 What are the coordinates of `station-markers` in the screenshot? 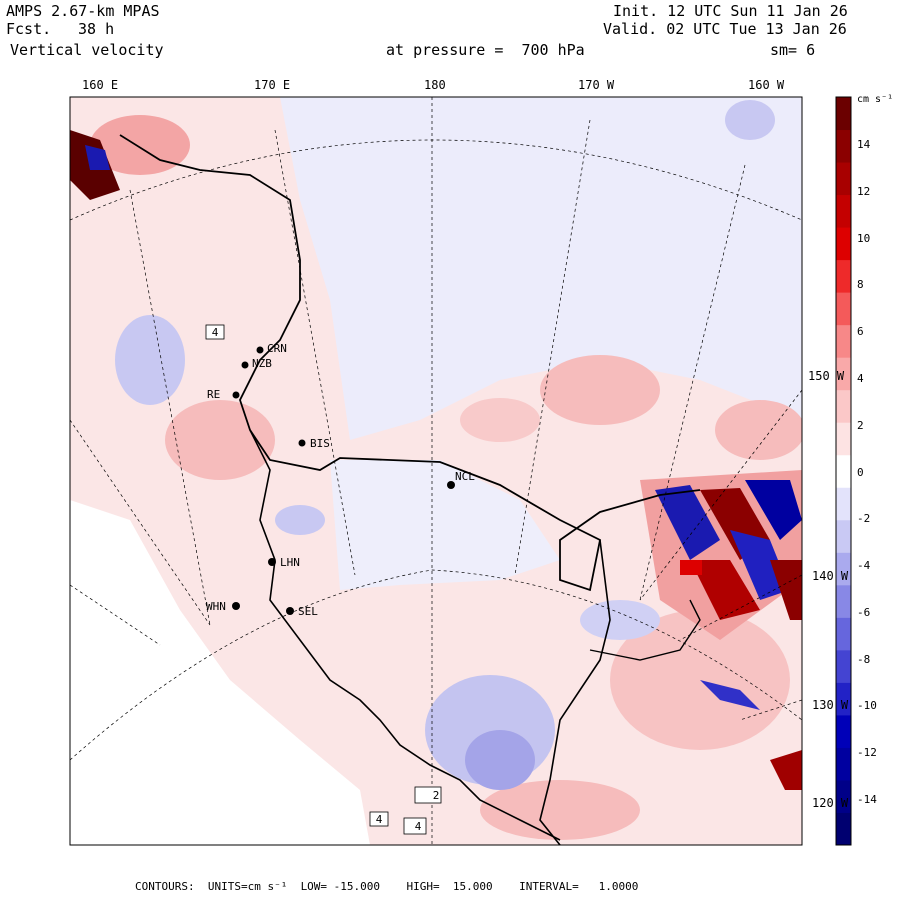 It's located at (343, 480).